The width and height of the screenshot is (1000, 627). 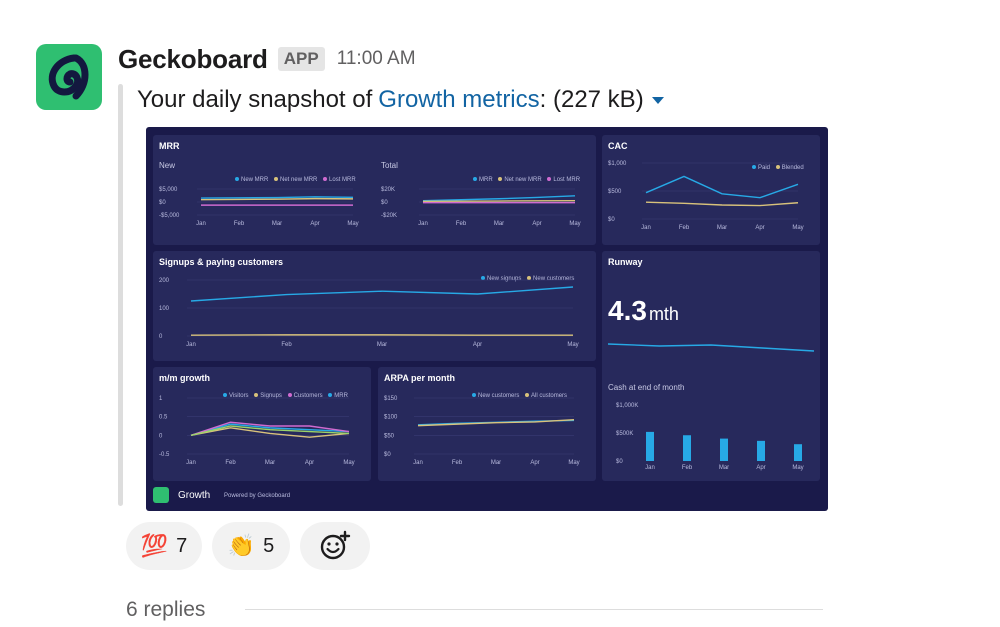 I want to click on reaction-clap: 👏 5, so click(x=251, y=546).